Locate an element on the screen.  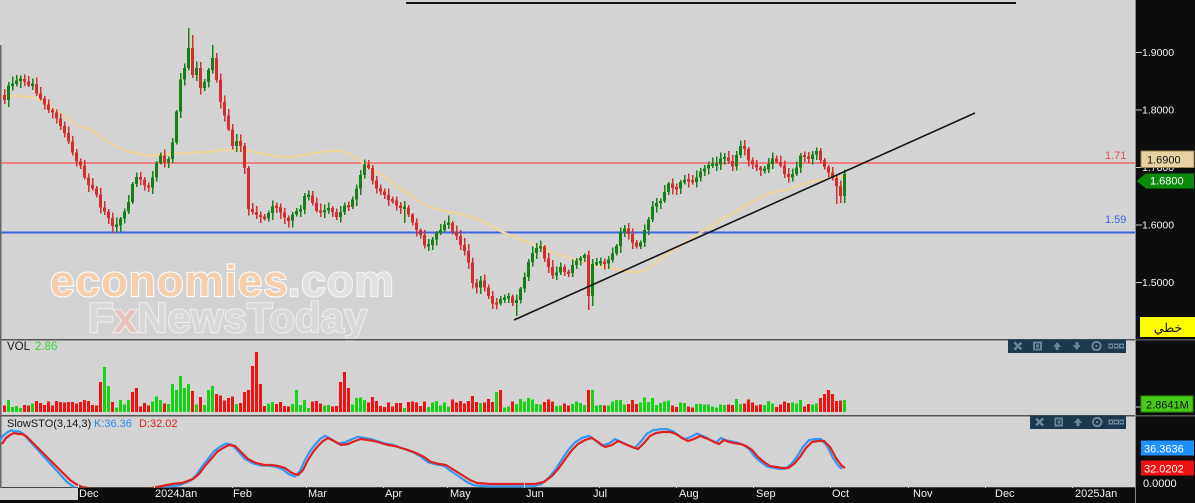
svg-text: 1.5000 is located at coordinates (1158, 283).